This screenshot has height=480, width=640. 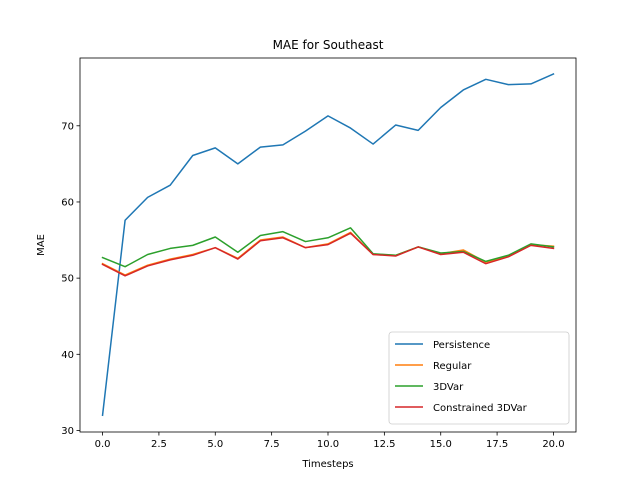 I want to click on series-line-constrained-3dvar, so click(x=328, y=254).